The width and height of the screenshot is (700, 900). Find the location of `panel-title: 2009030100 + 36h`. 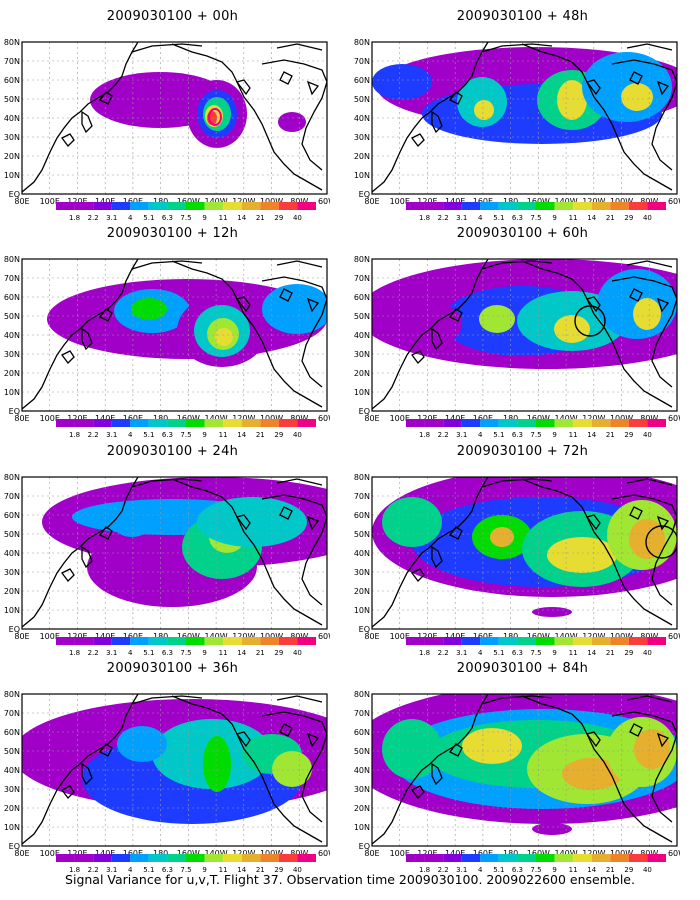

panel-title: 2009030100 + 36h is located at coordinates (172, 668).